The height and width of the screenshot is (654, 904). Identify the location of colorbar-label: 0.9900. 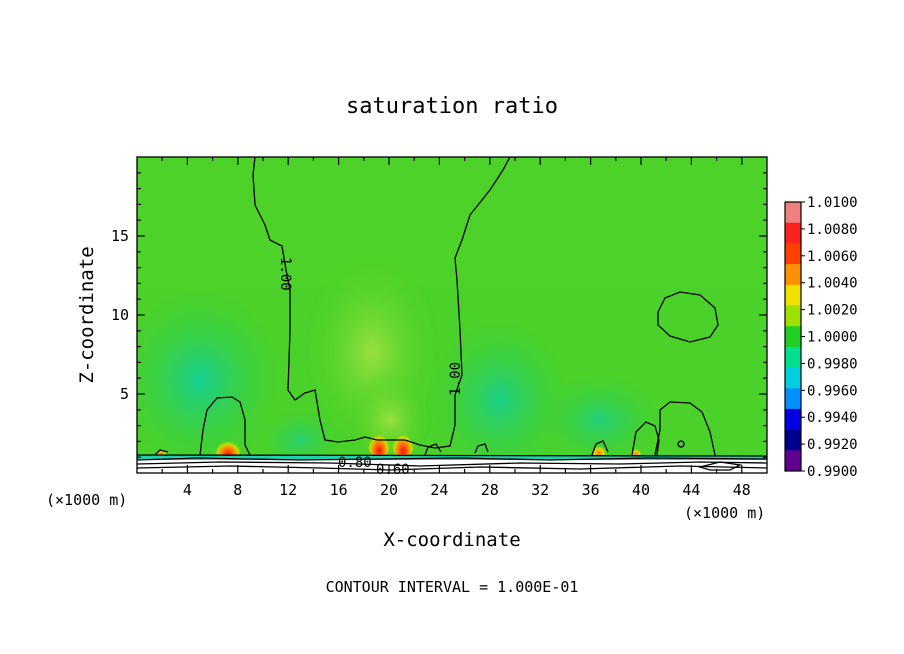
(832, 472).